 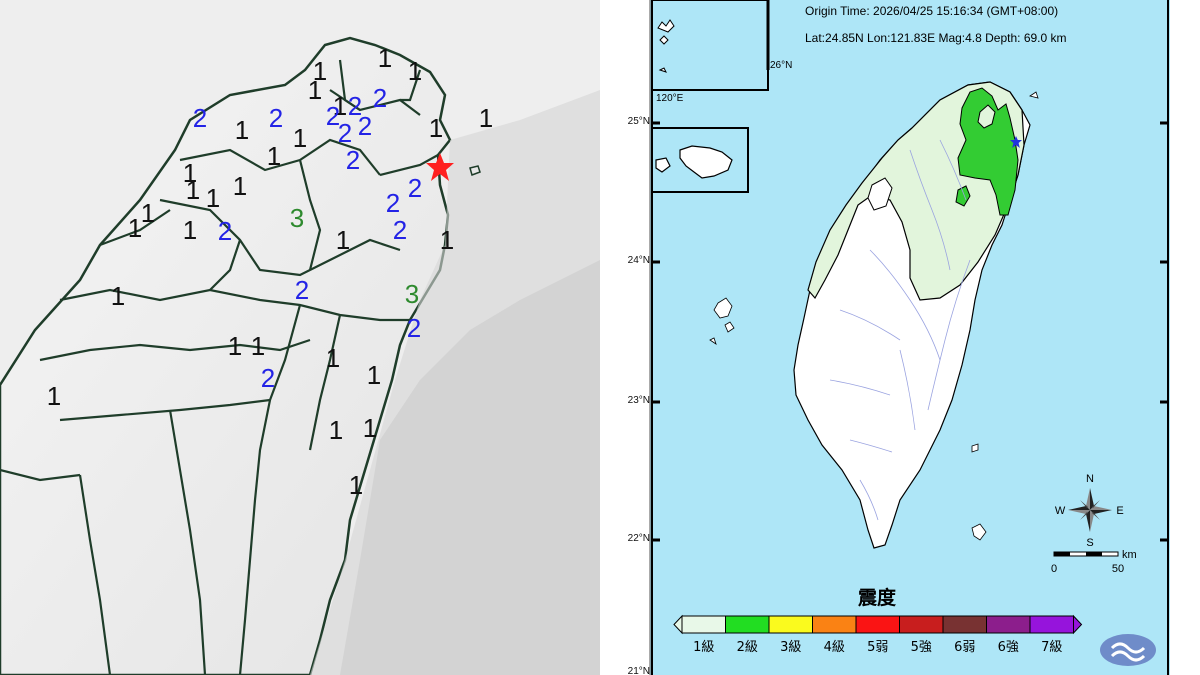 What do you see at coordinates (710, 45) in the screenshot?
I see `inset-map-top` at bounding box center [710, 45].